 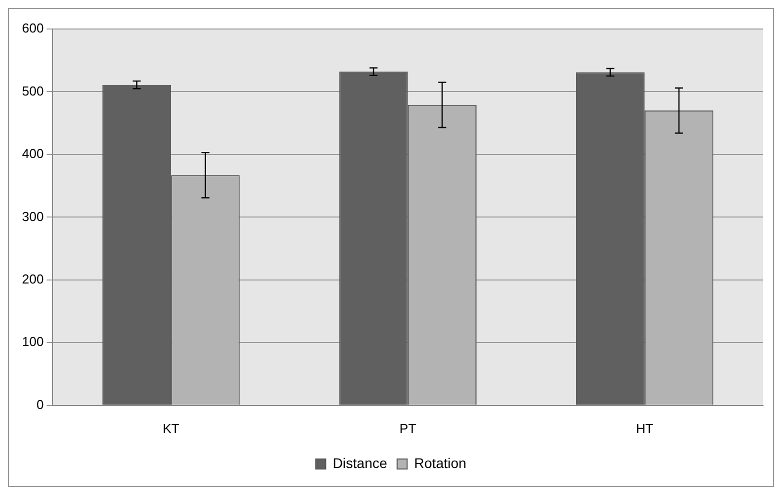 I want to click on y-tick-label: 100, so click(x=33, y=342).